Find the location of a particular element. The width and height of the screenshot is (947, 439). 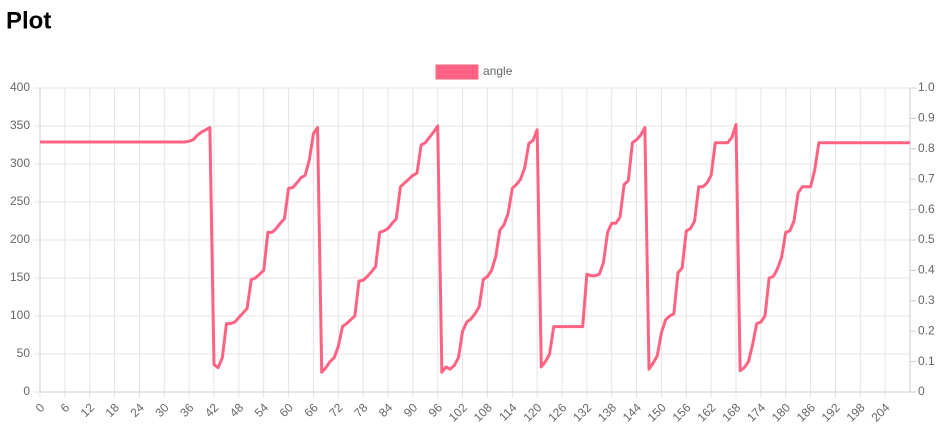

x-tick-label: 6 is located at coordinates (65, 407).